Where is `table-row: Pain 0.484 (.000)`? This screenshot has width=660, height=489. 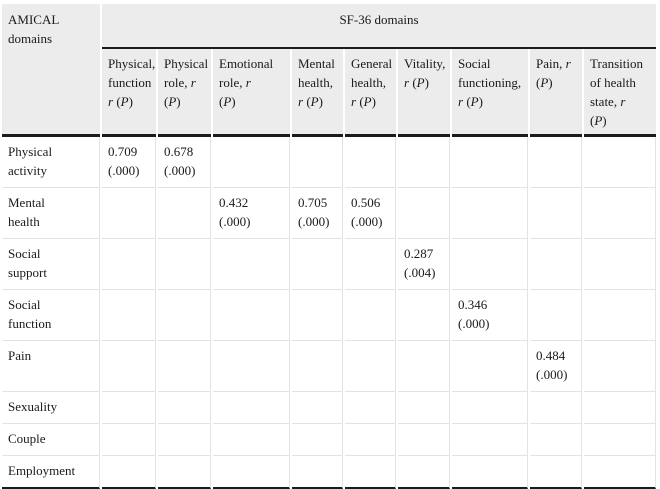
table-row: Pain 0.484 (.000) is located at coordinates (329, 366).